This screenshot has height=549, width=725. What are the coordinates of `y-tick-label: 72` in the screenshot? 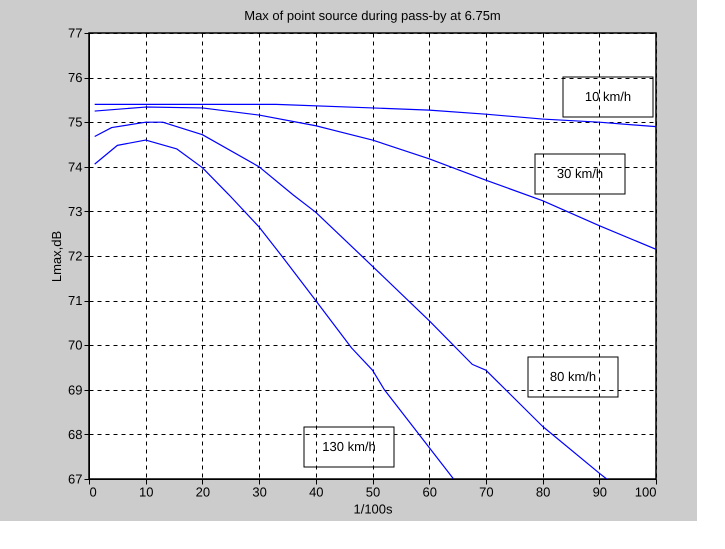 It's located at (75, 256).